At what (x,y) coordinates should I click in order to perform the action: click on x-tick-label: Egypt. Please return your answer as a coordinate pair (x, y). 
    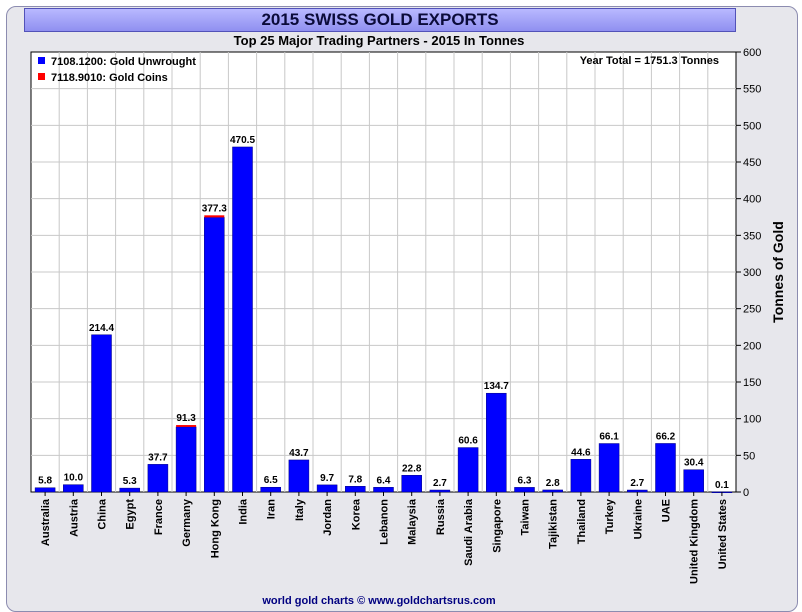
    Looking at the image, I should click on (131, 514).